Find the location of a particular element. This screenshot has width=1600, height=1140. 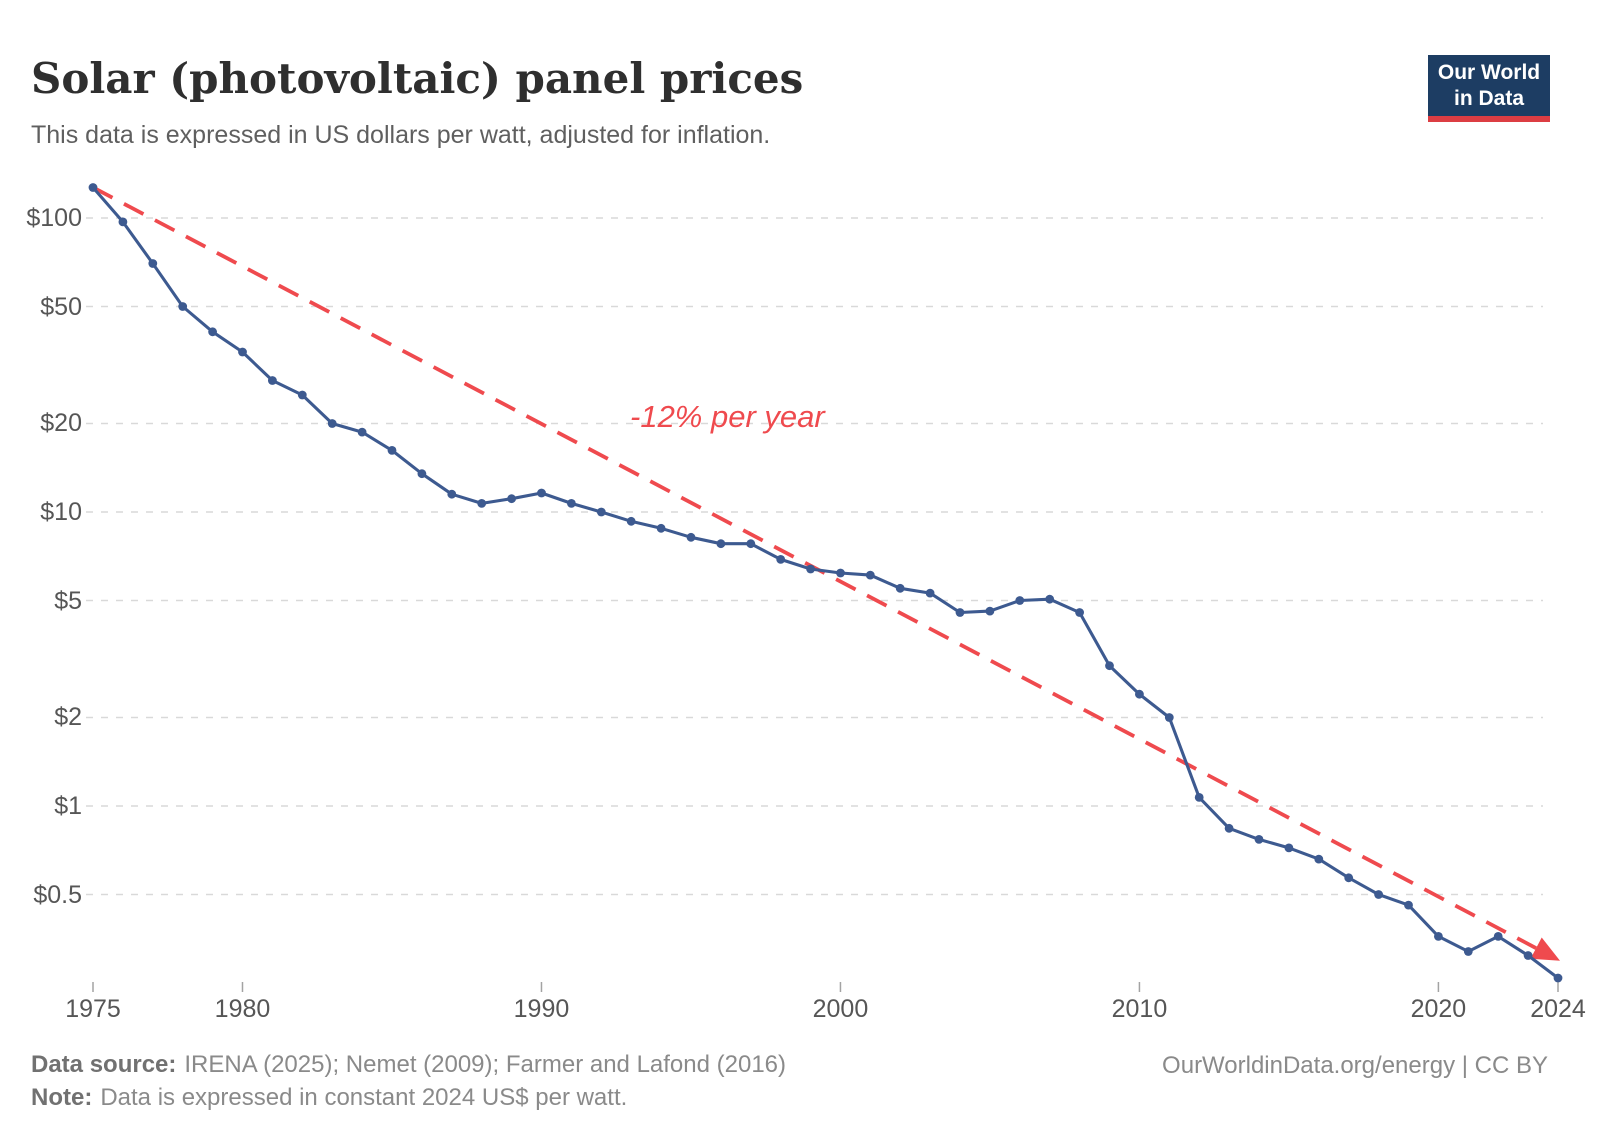

page-title: Solar (photovoltaic) panel prices is located at coordinates (417, 78).